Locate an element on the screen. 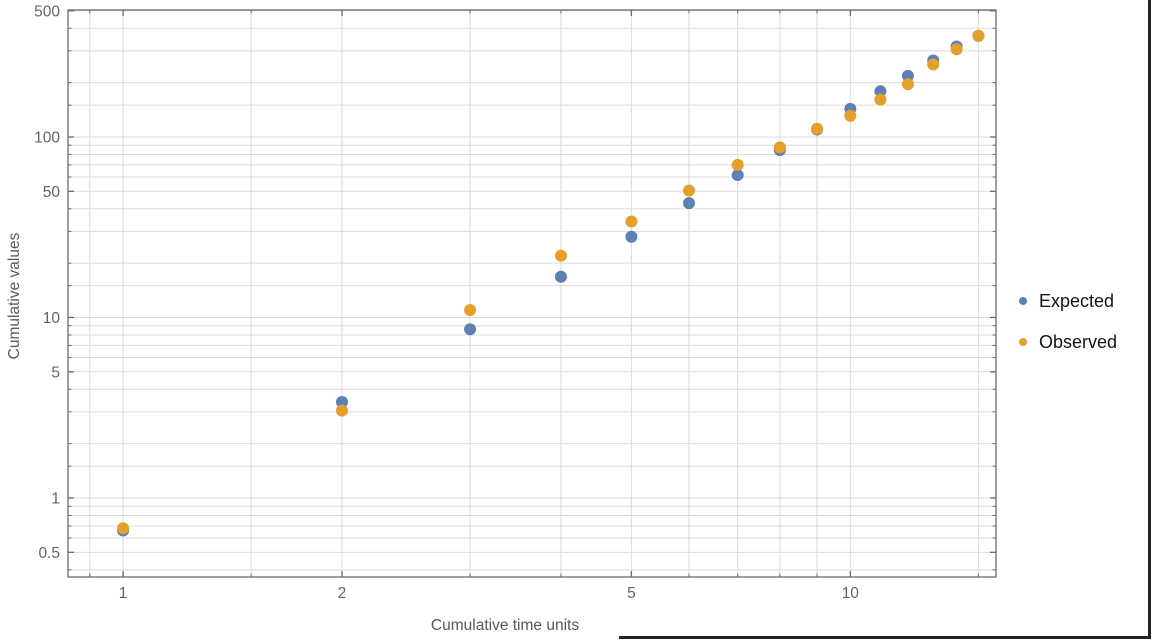 This screenshot has width=1156, height=644. y-tick-label: 1 is located at coordinates (55, 498).